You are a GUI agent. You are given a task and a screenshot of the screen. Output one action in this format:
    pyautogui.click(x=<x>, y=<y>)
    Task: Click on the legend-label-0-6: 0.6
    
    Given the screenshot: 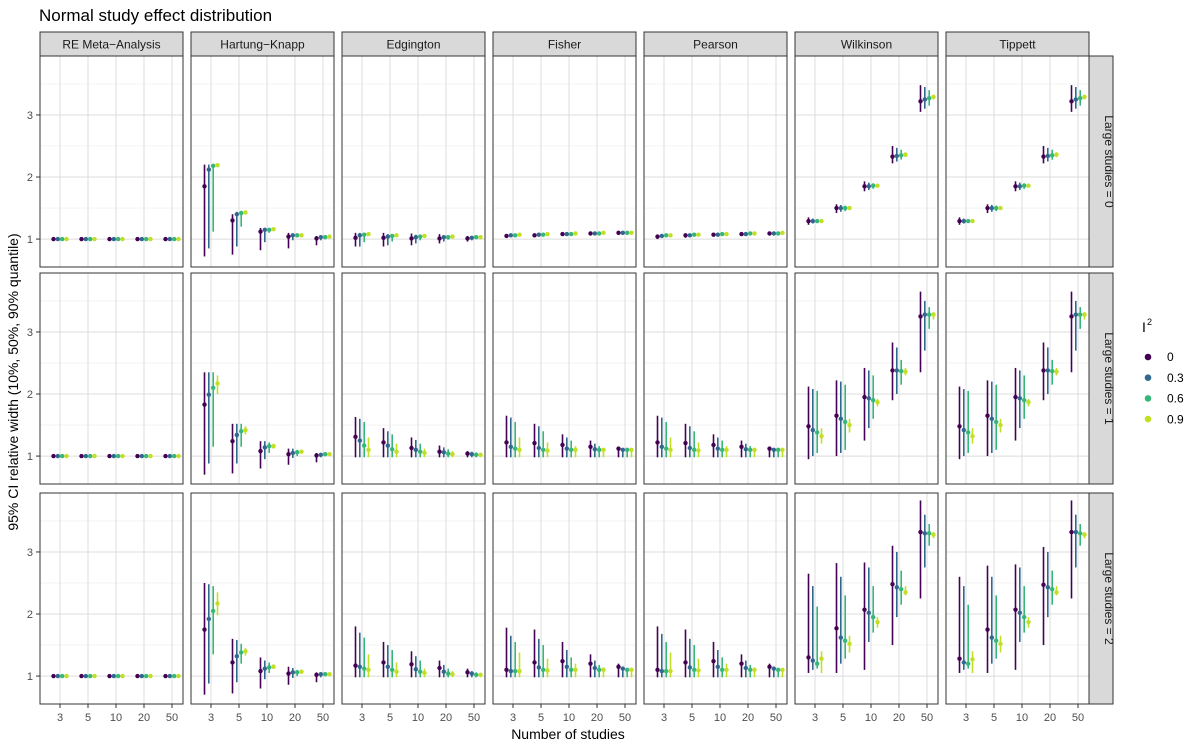 What is the action you would take?
    pyautogui.click(x=1175, y=399)
    